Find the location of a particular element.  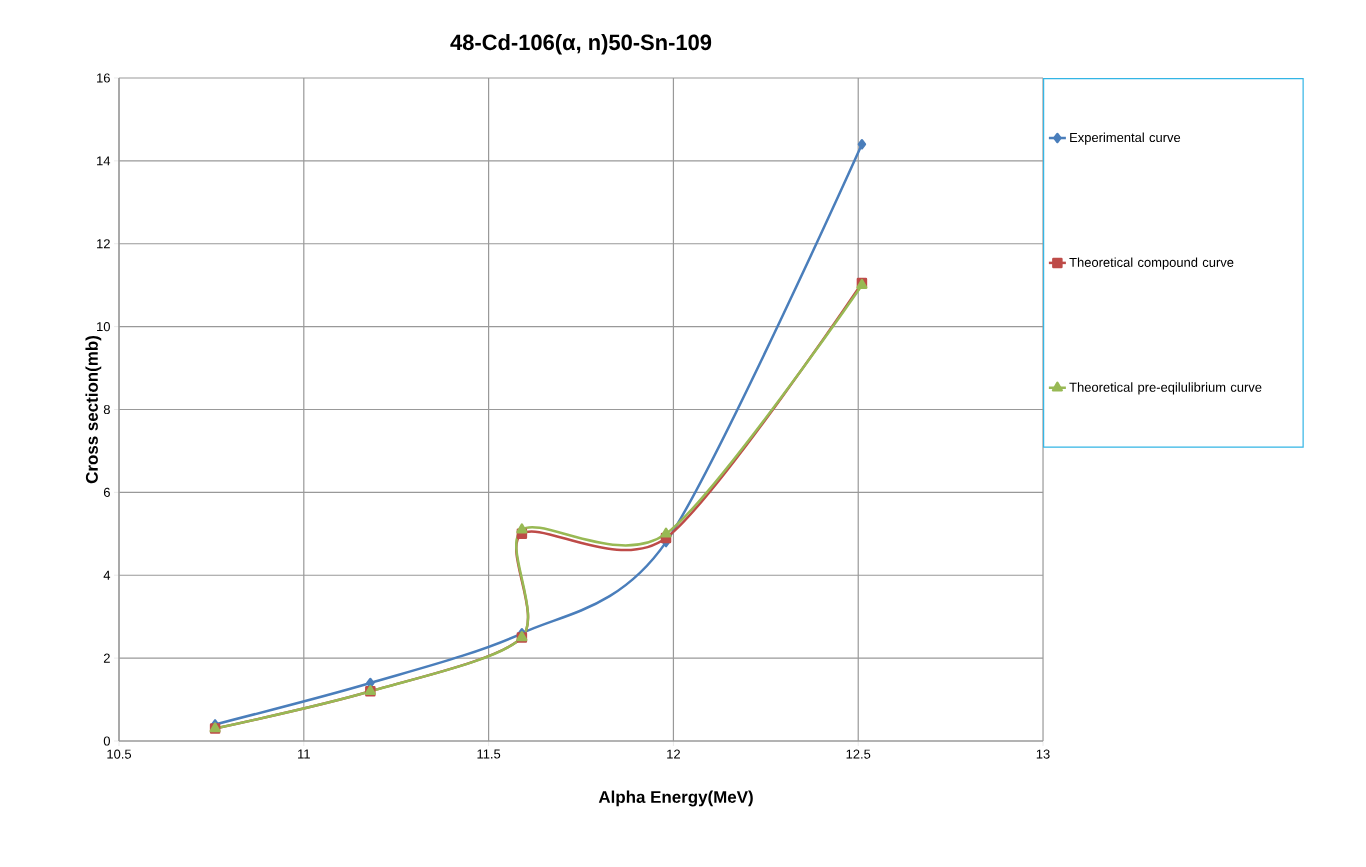

y-tick-label: 4 is located at coordinates (107, 575).